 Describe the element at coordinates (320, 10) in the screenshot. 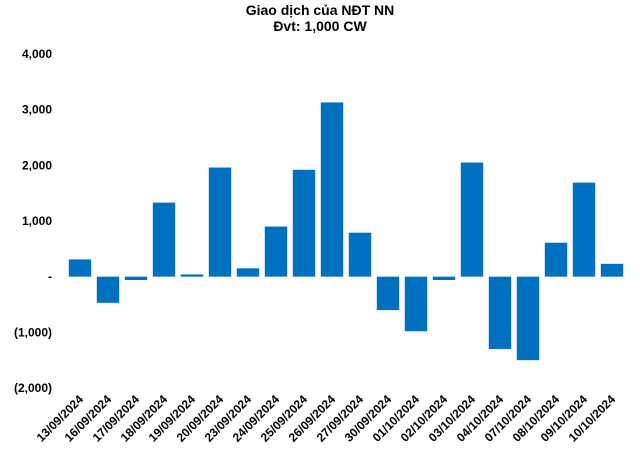

I see `chart-title-line: Giao dịch của NĐT NN` at that location.